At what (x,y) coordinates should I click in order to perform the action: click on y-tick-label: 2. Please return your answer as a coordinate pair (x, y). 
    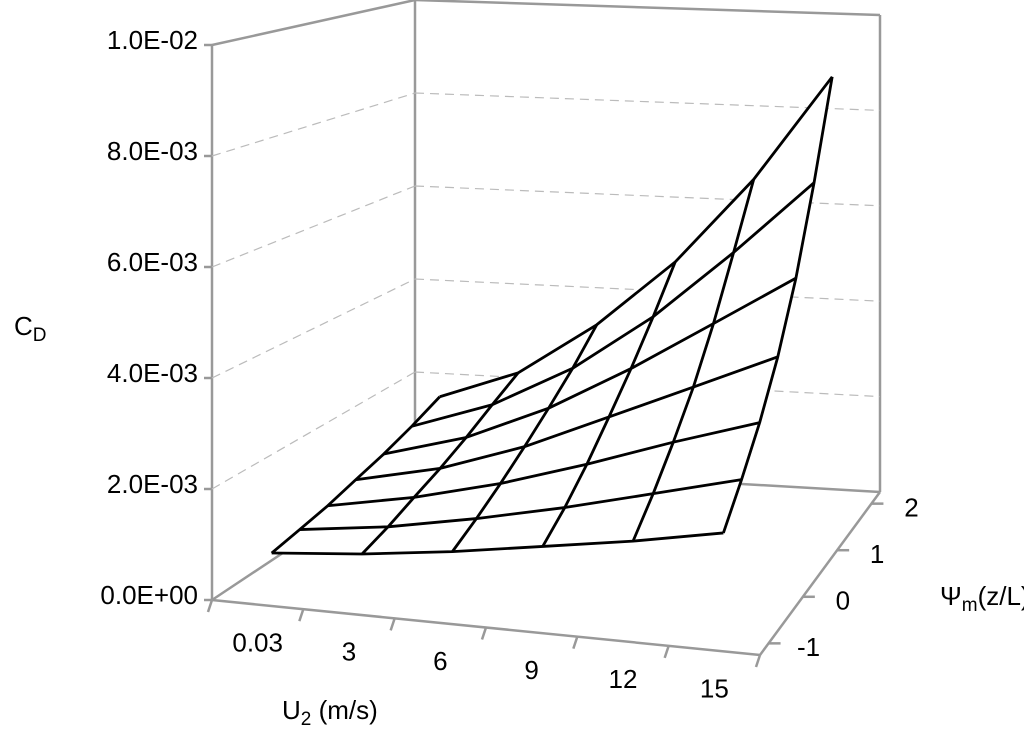
    Looking at the image, I should click on (911, 508).